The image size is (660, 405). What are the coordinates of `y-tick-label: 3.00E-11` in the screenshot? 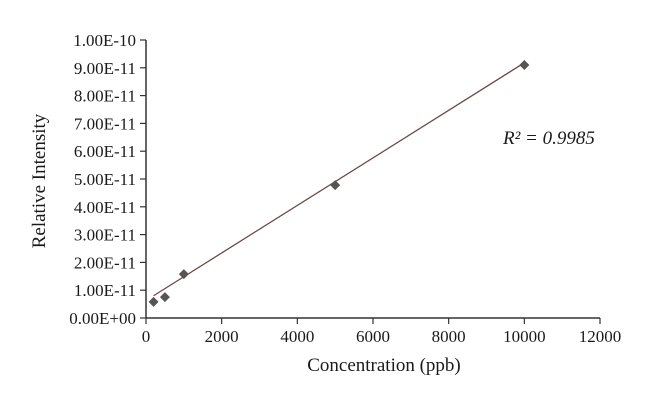 It's located at (105, 235).